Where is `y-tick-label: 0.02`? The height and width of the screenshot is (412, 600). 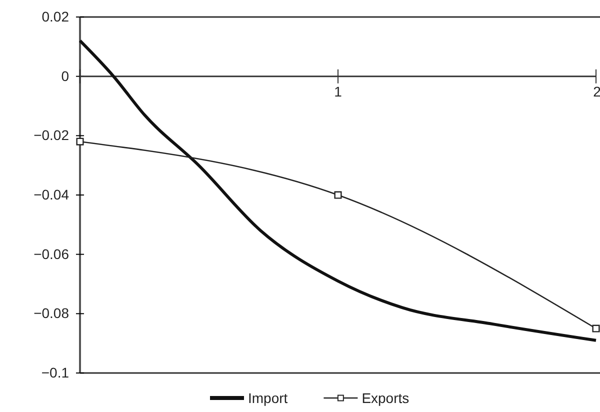
y-tick-label: 0.02 is located at coordinates (56, 16).